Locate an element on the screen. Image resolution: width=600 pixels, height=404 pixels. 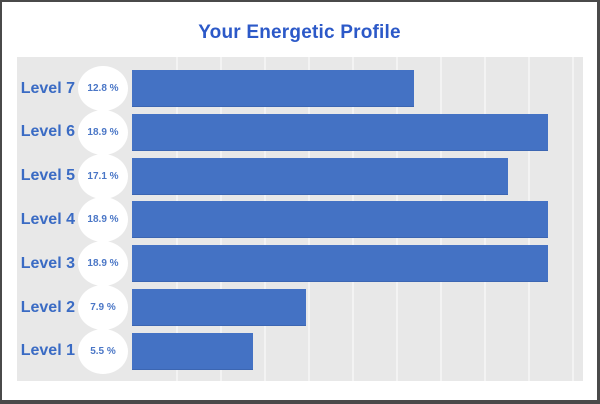
category-label: Level 1 is located at coordinates (47, 351).